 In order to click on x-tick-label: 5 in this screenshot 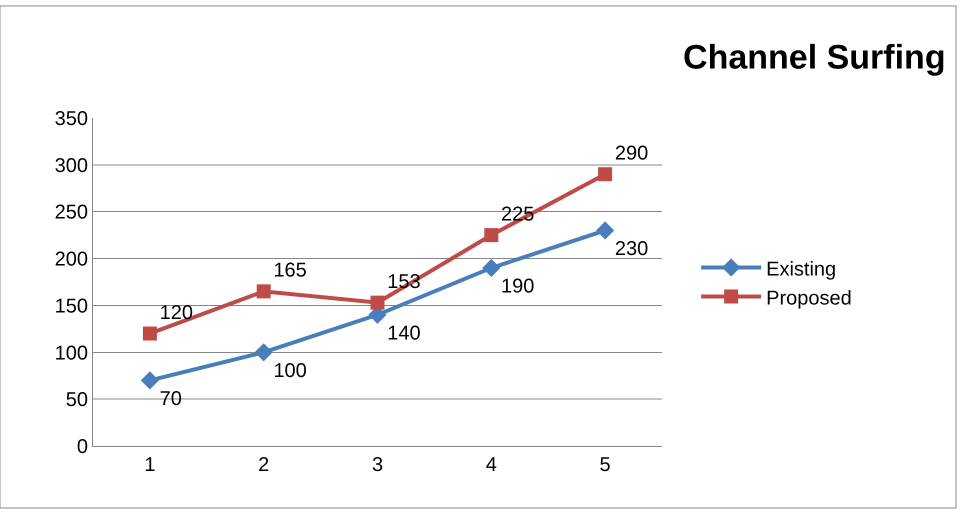, I will do `click(605, 465)`.